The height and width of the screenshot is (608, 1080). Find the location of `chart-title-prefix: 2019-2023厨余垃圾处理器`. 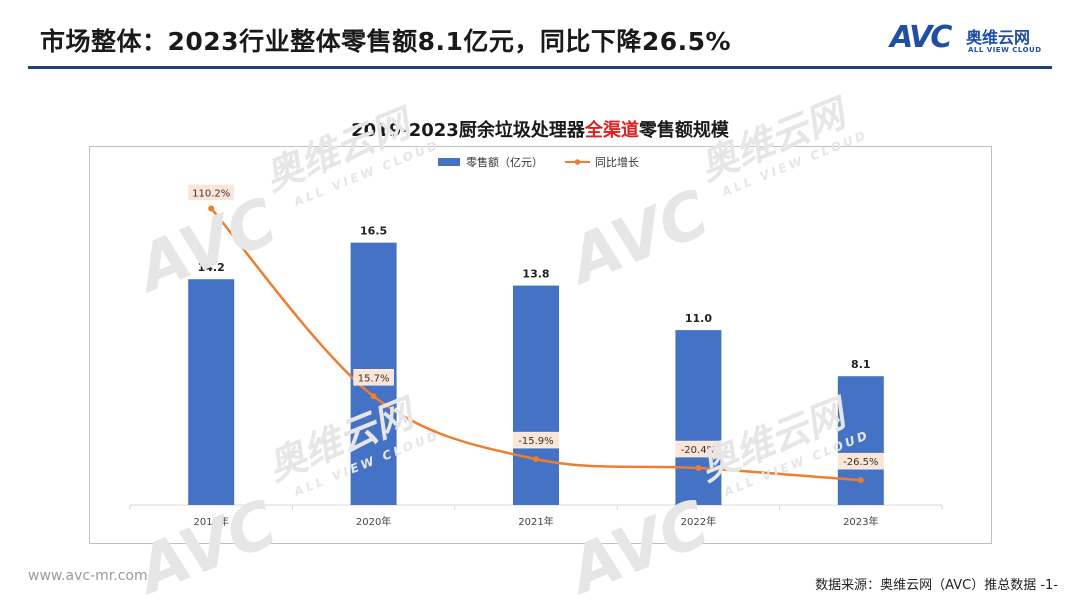

chart-title-prefix: 2019-2023厨余垃圾处理器 is located at coordinates (468, 130).